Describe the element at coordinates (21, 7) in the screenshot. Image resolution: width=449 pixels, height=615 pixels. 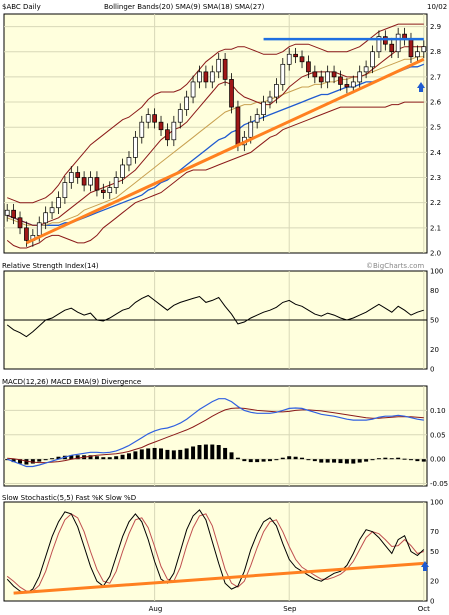
I see `chart-symbol: $ABC Daily` at that location.